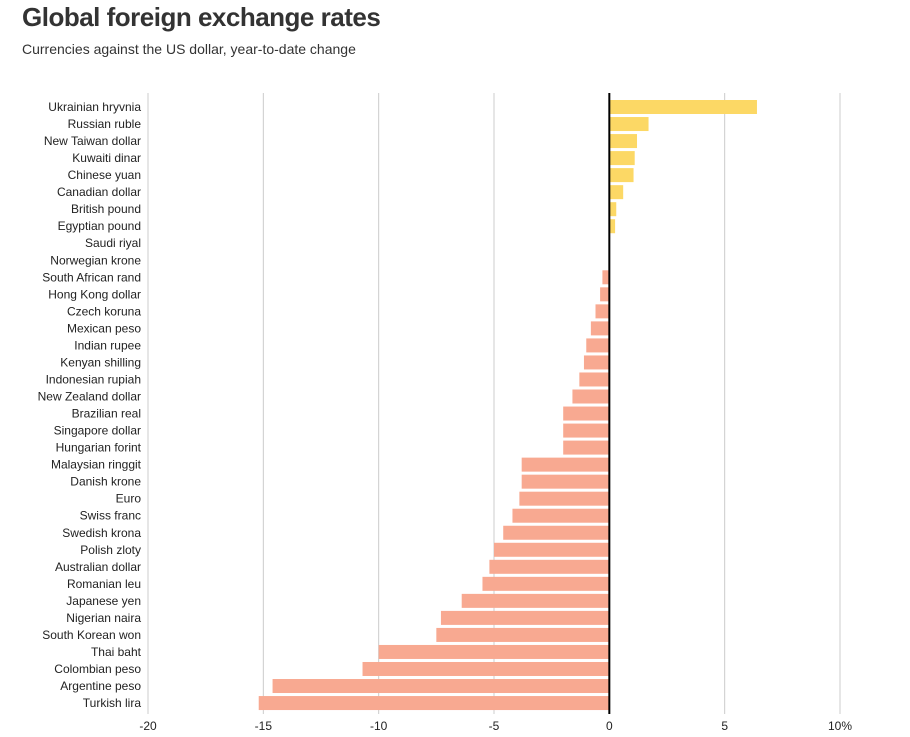  Describe the element at coordinates (101, 533) in the screenshot. I see `category-label: Swedish krona` at that location.